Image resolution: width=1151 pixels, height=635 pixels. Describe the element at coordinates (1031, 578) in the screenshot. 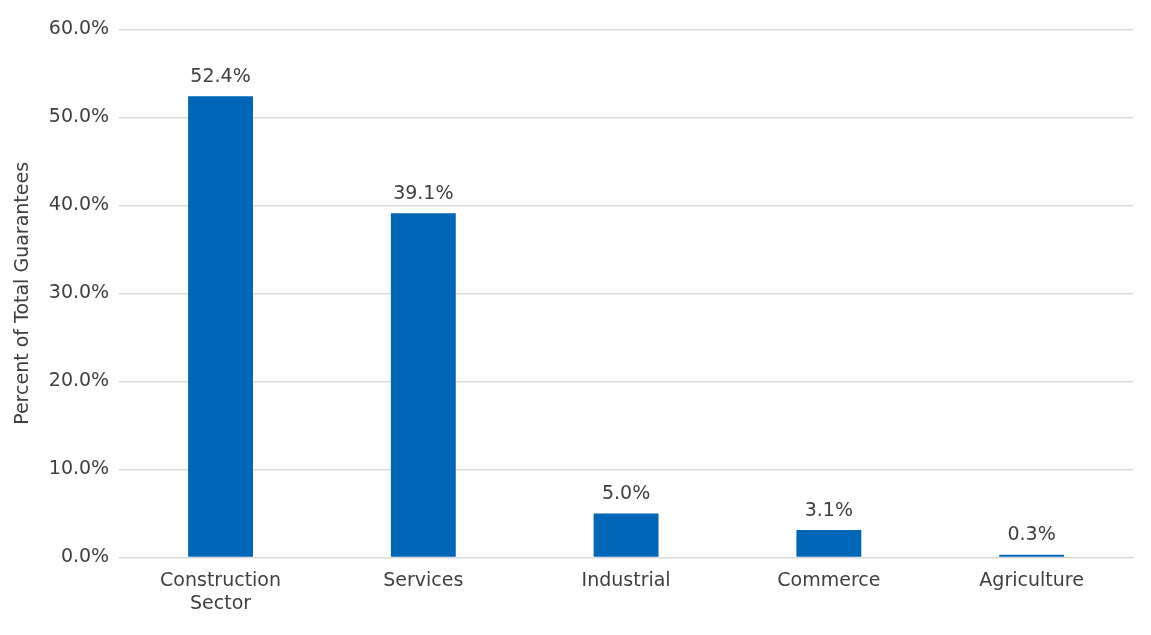

I see `x-tick-label: Agriculture` at that location.